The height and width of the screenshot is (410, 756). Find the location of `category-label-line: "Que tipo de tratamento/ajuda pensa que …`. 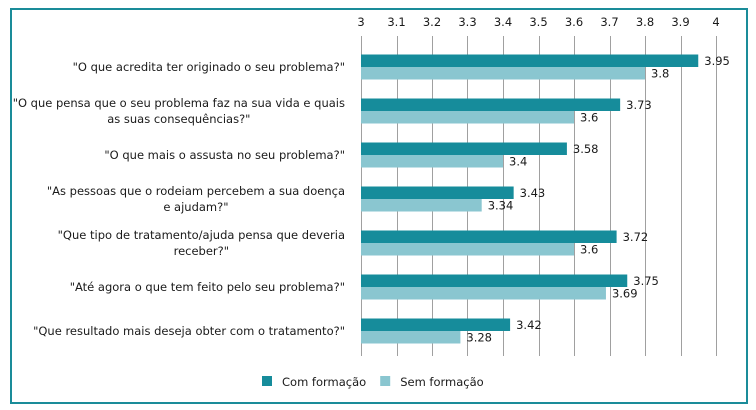

category-label-line: "Que tipo de tratamento/ajuda pensa que … is located at coordinates (201, 235).